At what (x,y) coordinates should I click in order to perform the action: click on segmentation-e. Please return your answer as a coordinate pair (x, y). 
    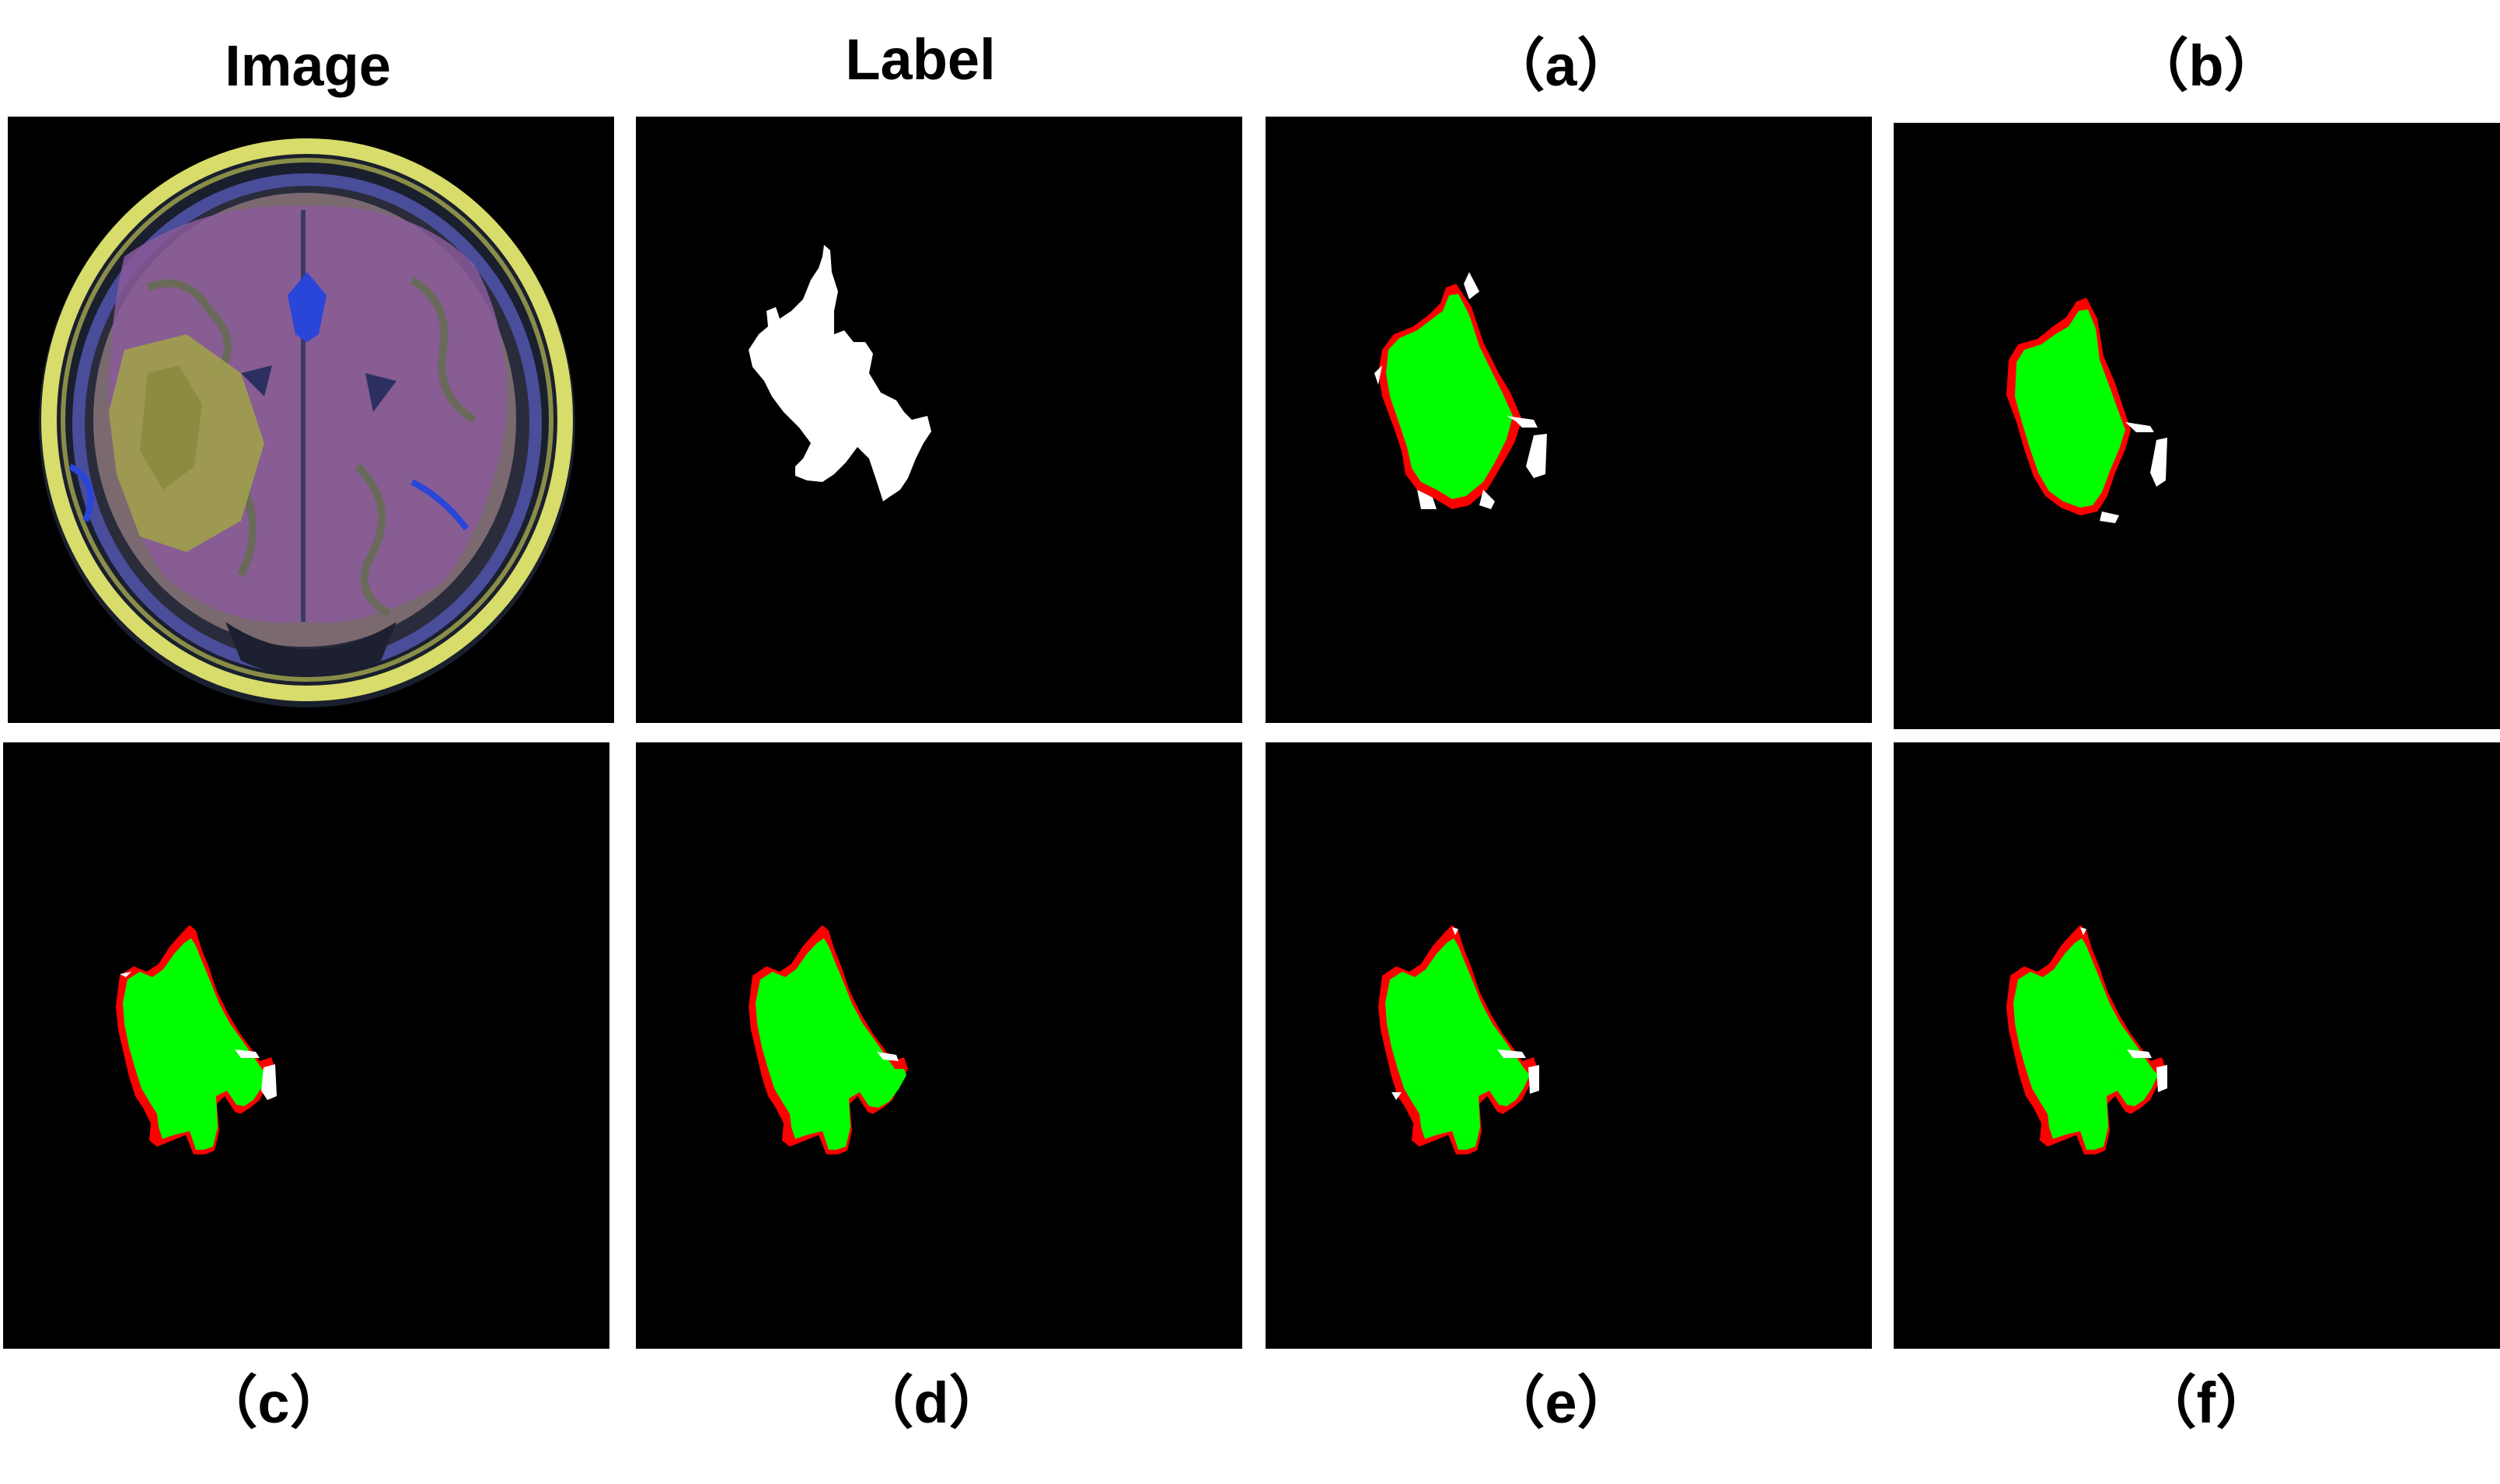
    Looking at the image, I should click on (1569, 1045).